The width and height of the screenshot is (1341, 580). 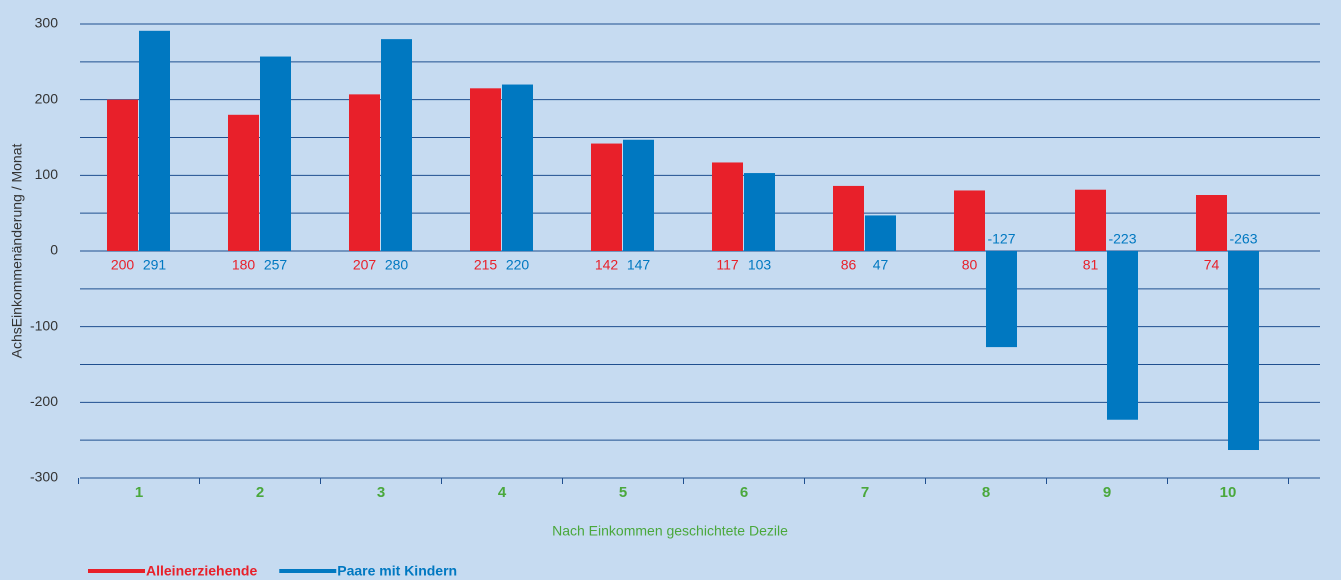 I want to click on value-label: -223, so click(x=1122, y=239).